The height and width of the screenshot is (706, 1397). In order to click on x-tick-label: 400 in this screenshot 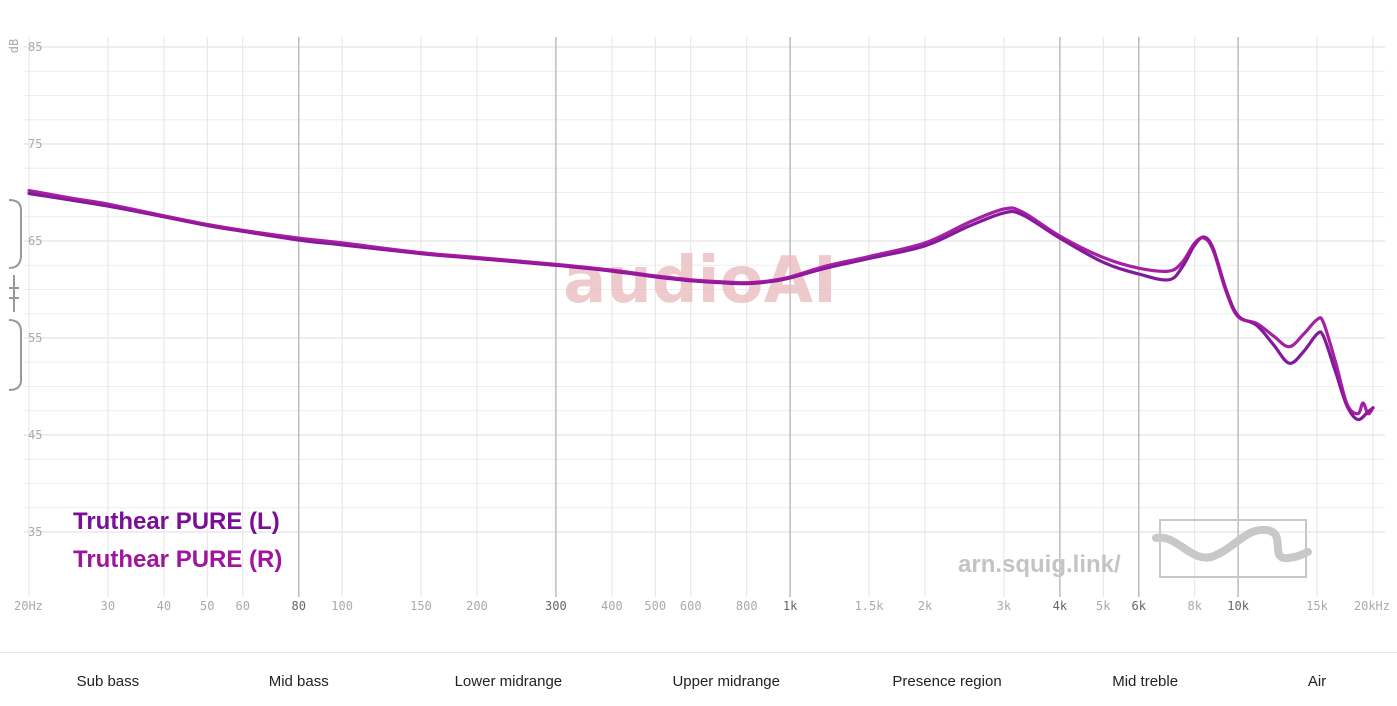, I will do `click(612, 606)`.